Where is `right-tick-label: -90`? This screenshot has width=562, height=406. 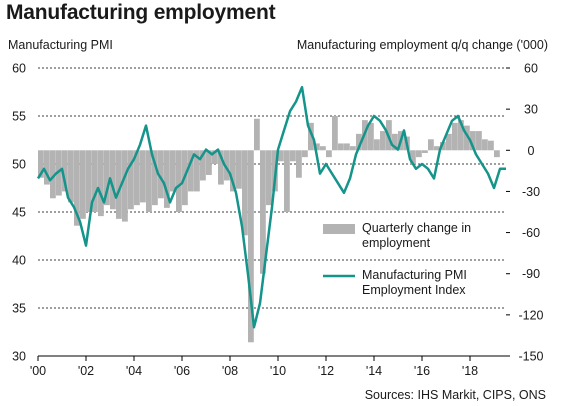
right-tick-label: -90 is located at coordinates (531, 274).